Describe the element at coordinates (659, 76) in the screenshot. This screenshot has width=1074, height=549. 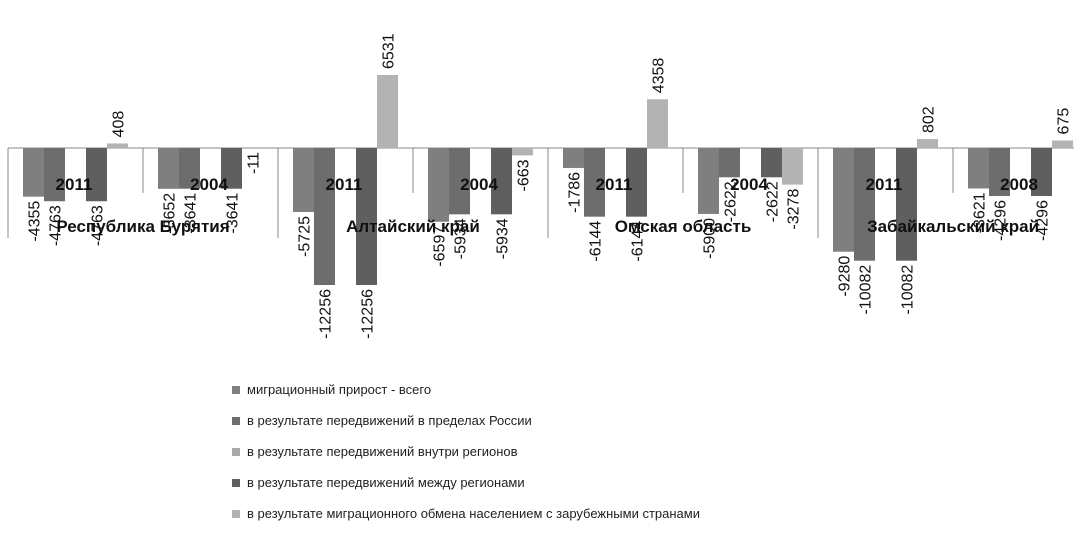
I see `bar-value-label: 4358` at that location.